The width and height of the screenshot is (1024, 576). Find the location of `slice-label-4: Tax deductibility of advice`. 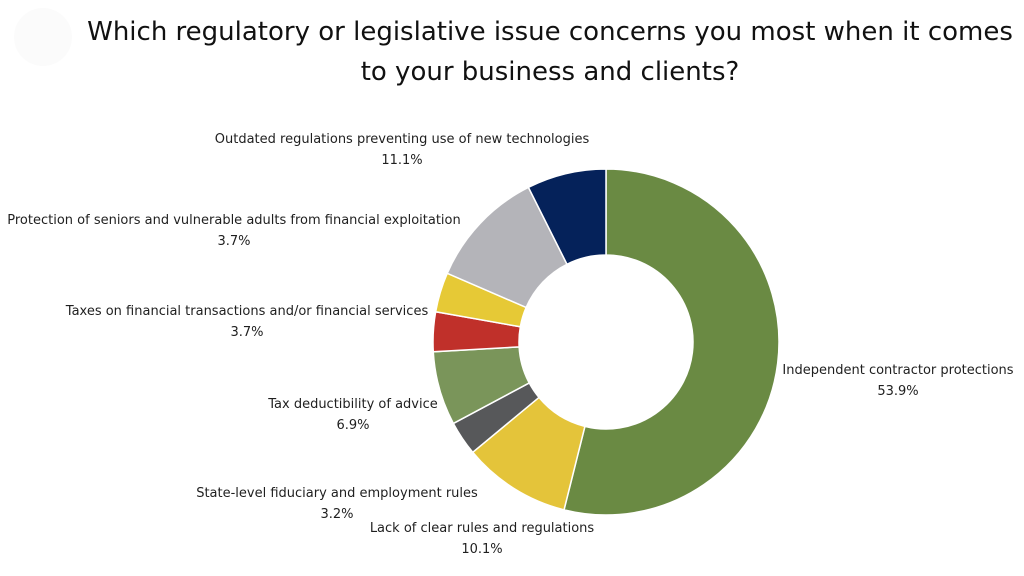

slice-label-4: Tax deductibility of advice is located at coordinates (352, 404).